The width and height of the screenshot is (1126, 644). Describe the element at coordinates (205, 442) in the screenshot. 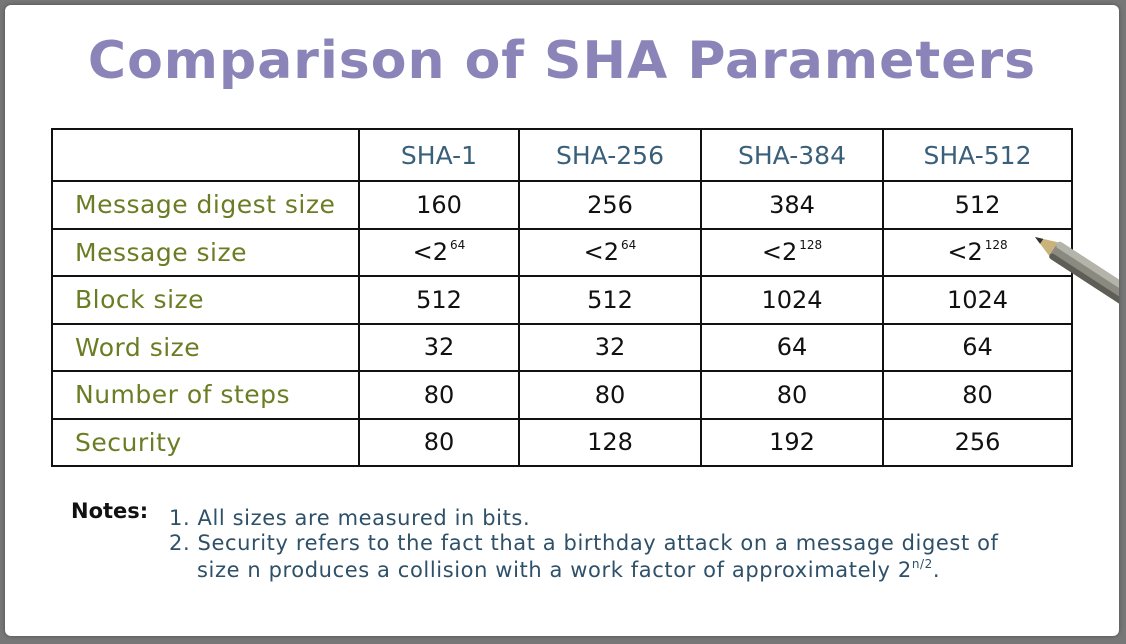

I see `row-label-security: Security` at that location.